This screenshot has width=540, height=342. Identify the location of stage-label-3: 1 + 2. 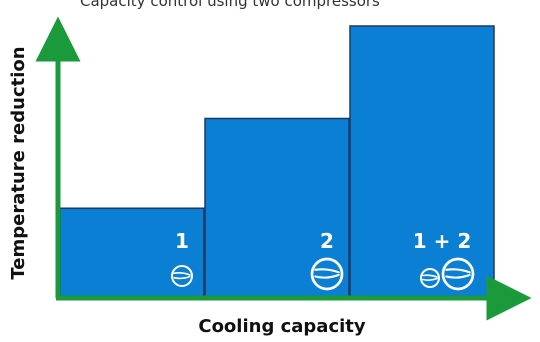
(442, 241).